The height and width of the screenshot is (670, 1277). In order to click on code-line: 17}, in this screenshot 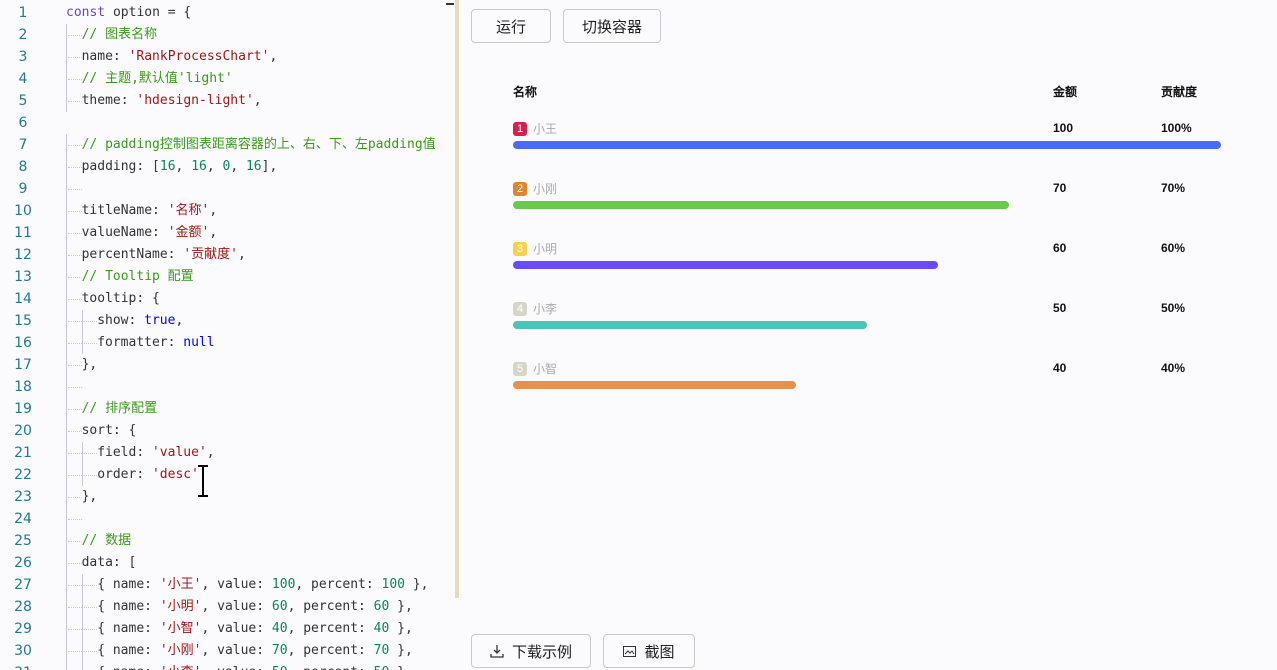, I will do `click(227, 365)`.